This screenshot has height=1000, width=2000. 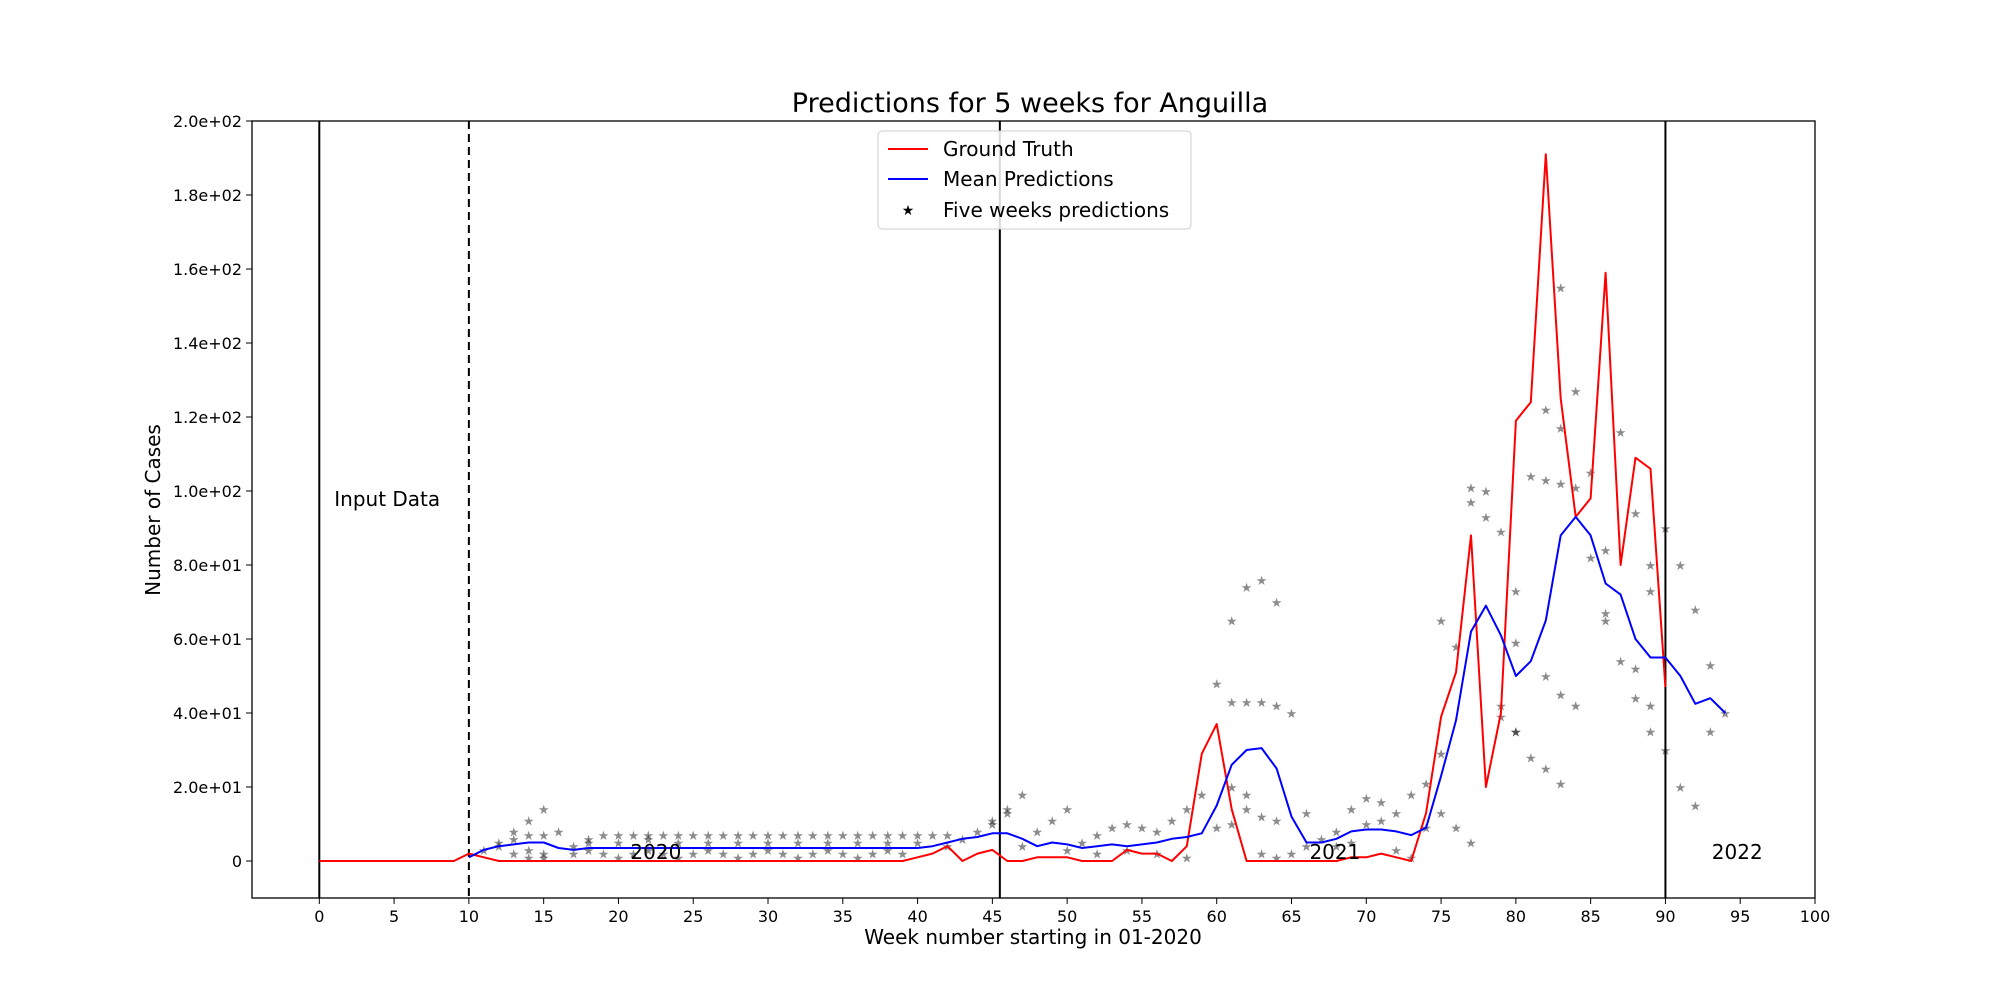 I want to click on x-tick-label: 80, so click(x=1516, y=916).